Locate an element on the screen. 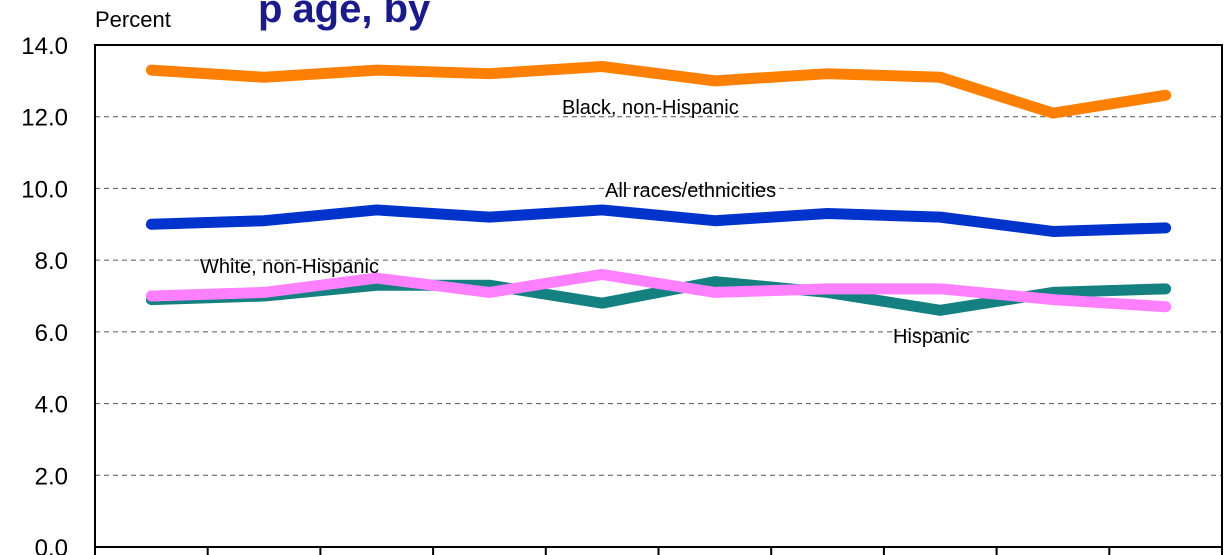 The height and width of the screenshot is (555, 1226). y-tick-label: 12.0 is located at coordinates (44, 118).